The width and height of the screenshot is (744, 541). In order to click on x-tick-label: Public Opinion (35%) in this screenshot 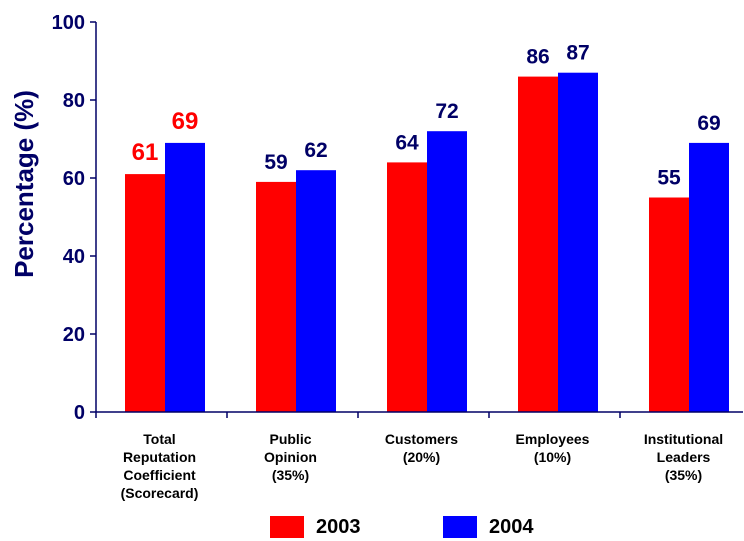, I will do `click(290, 457)`.